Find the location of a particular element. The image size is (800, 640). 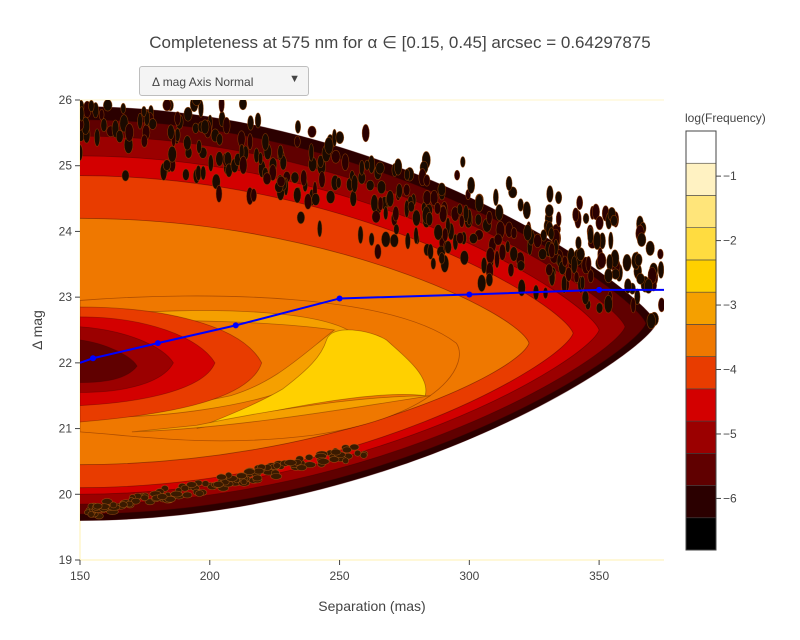

delta-mag-axis-dropdown: Δ mag Axis Normal ▼ is located at coordinates (224, 81).